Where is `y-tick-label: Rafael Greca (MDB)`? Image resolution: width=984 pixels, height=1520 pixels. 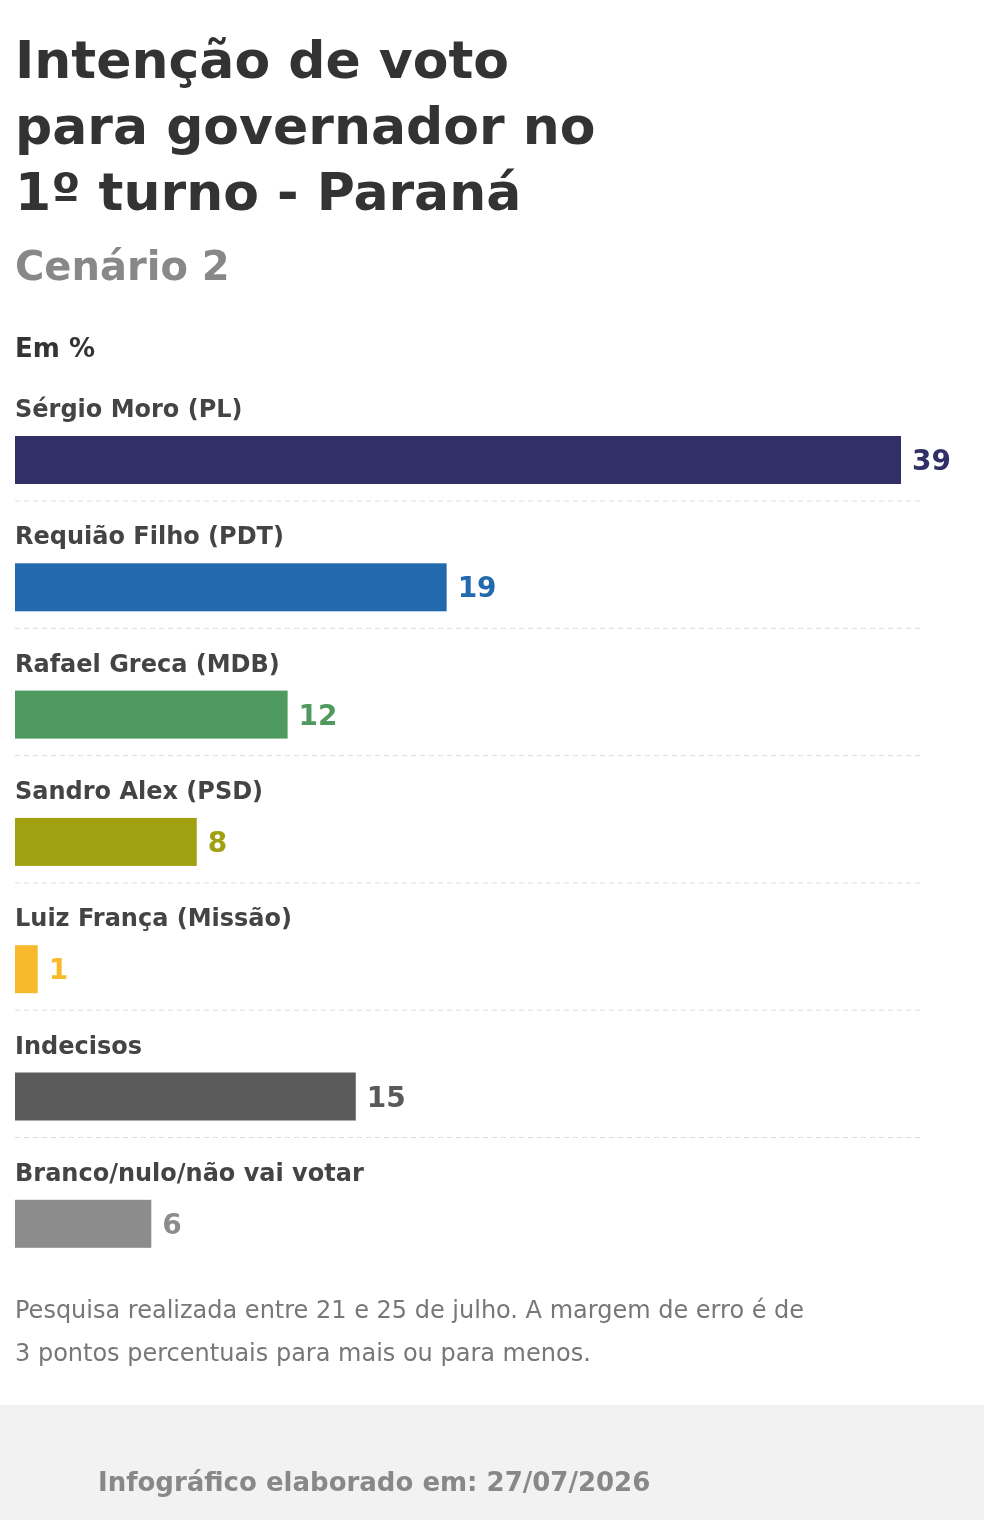 y-tick-label: Rafael Greca (MDB) is located at coordinates (147, 663).